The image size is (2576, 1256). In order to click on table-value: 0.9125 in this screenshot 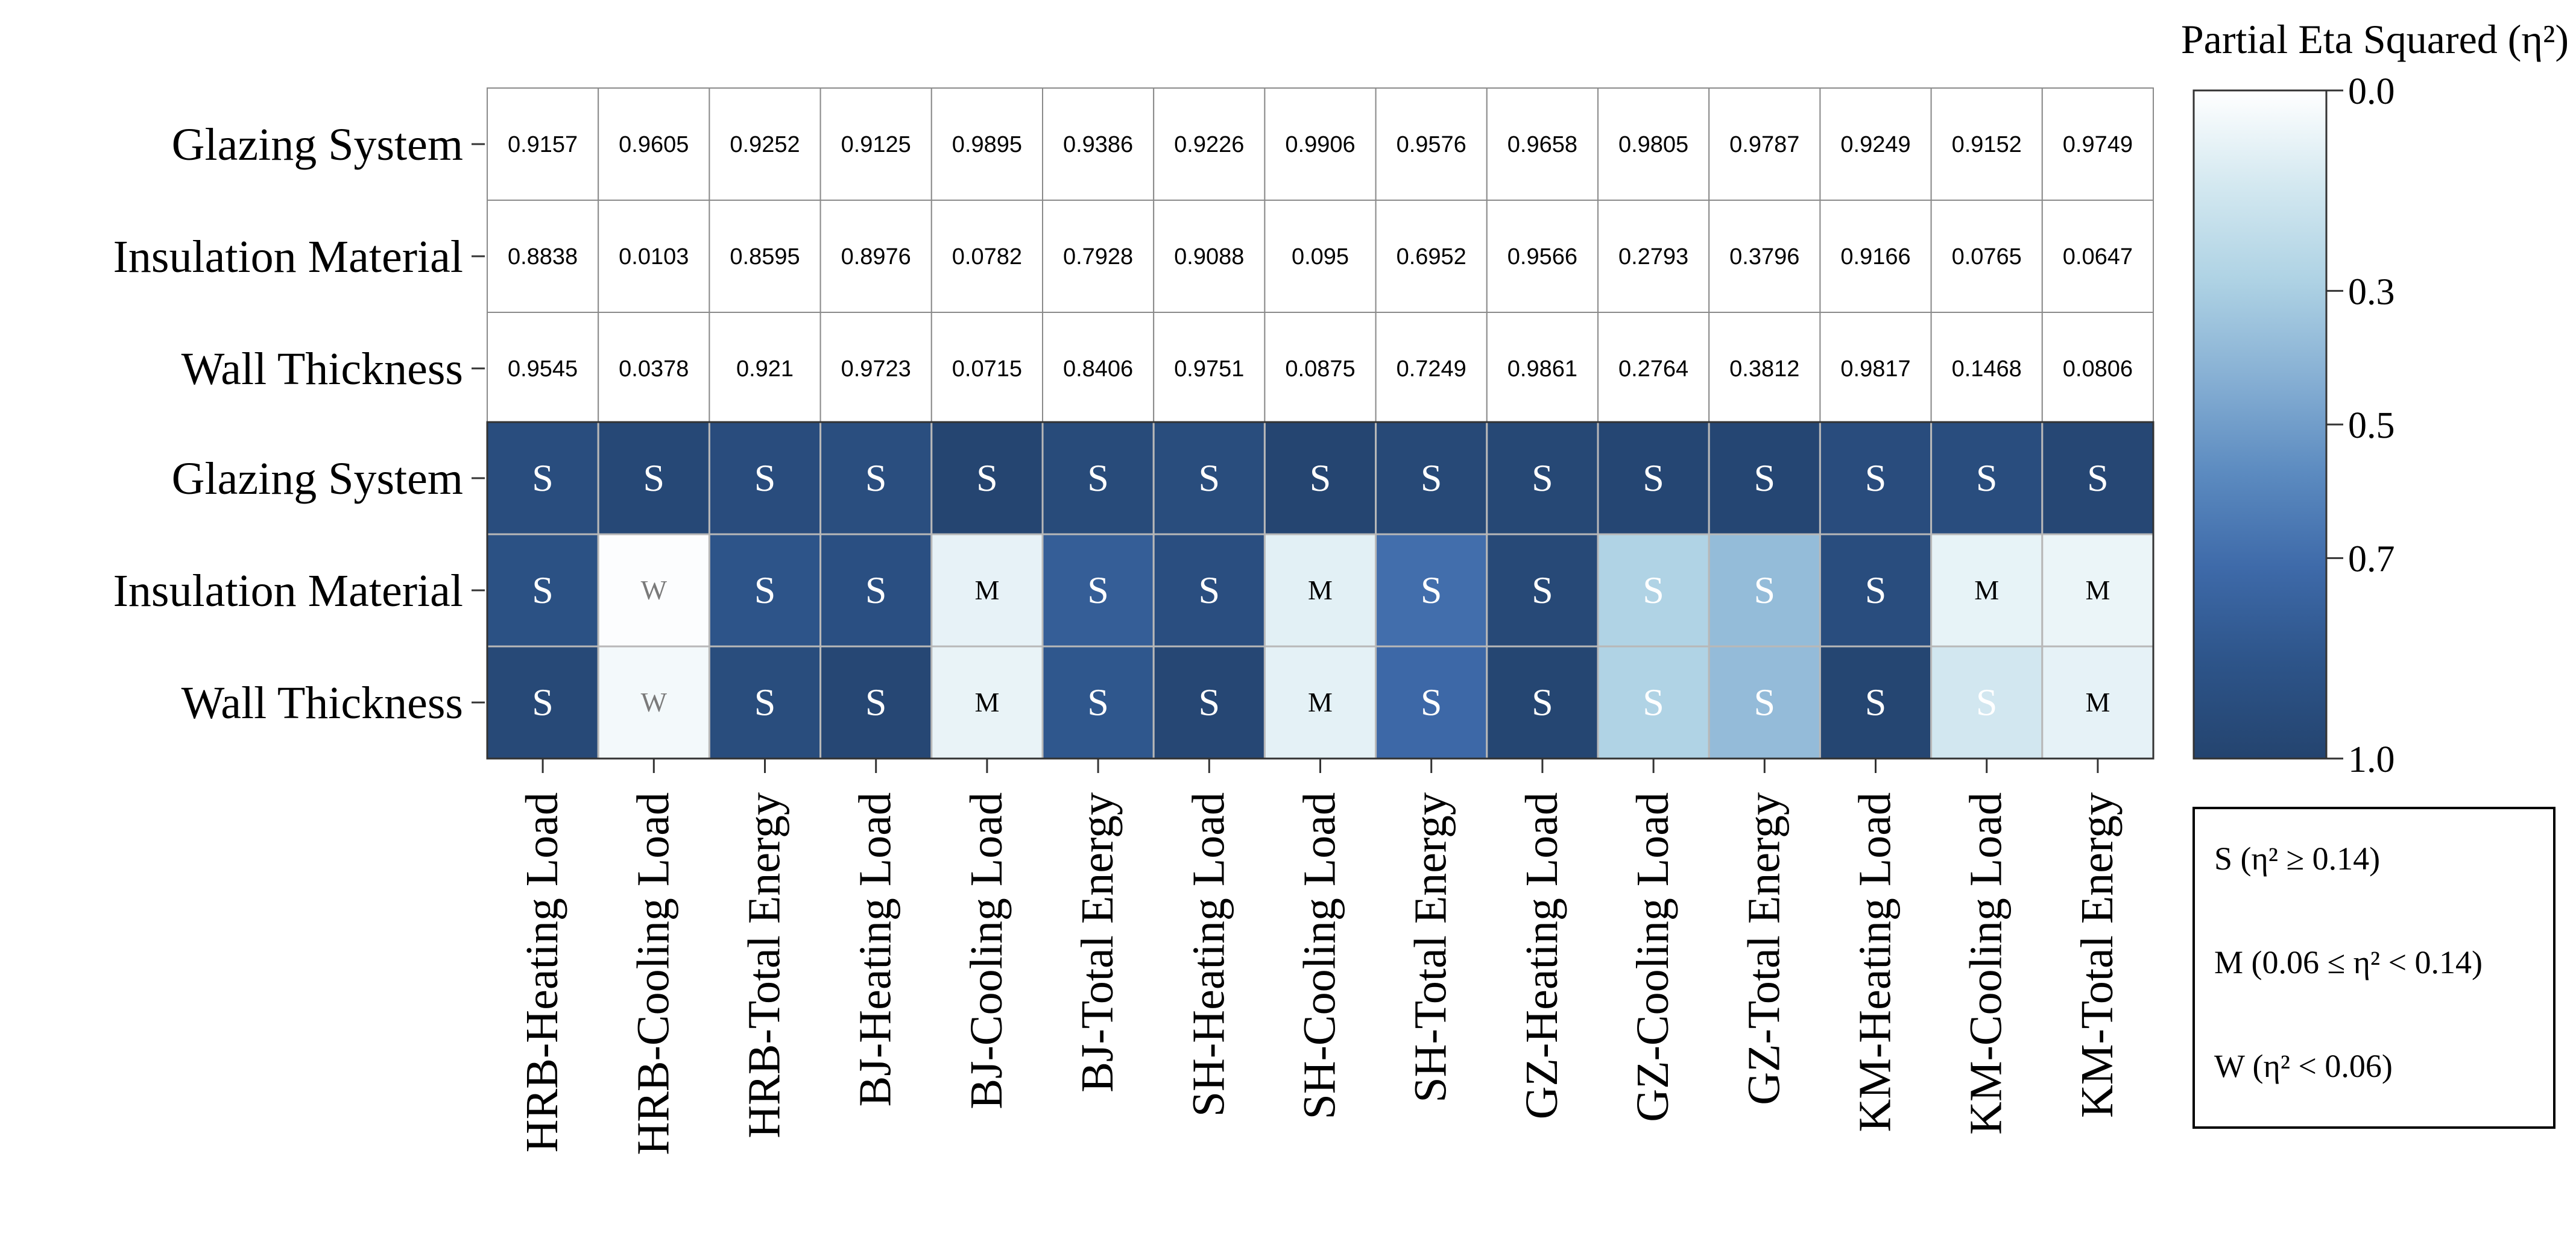, I will do `click(876, 144)`.